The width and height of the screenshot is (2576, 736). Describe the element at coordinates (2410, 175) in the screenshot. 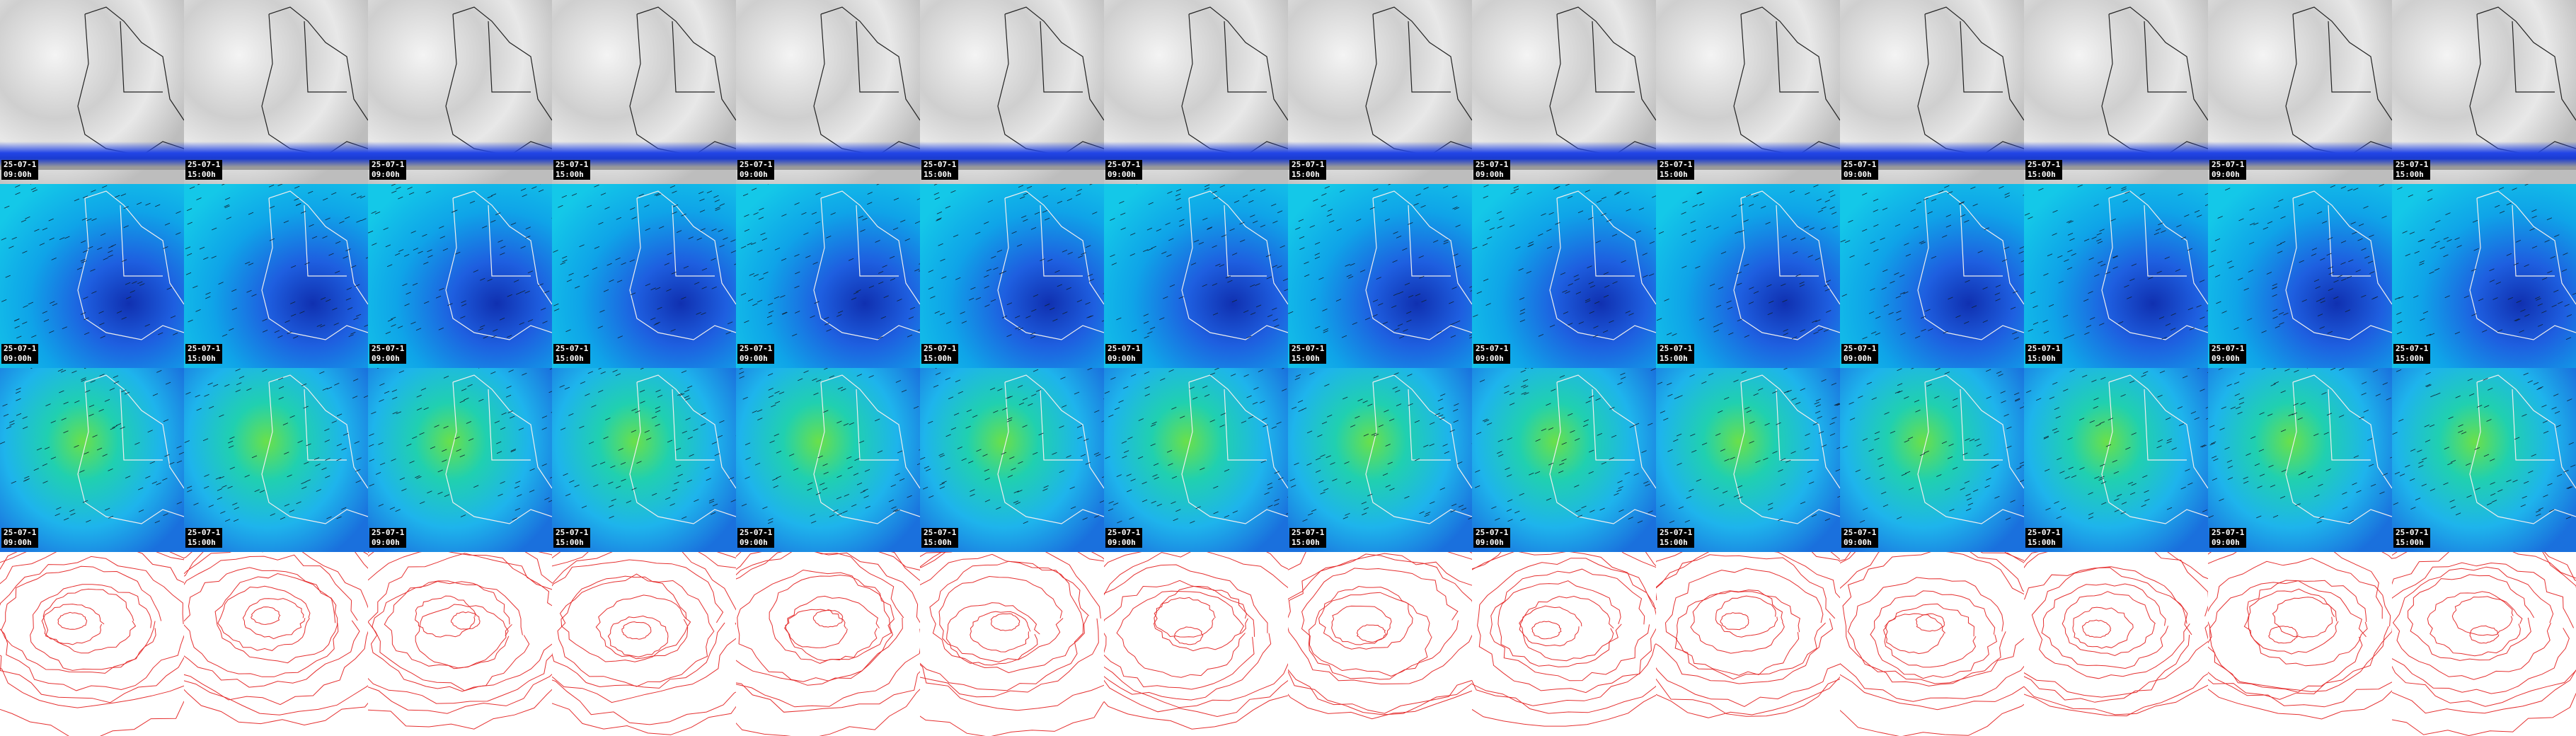

I see `panel-time: 15:00h` at that location.